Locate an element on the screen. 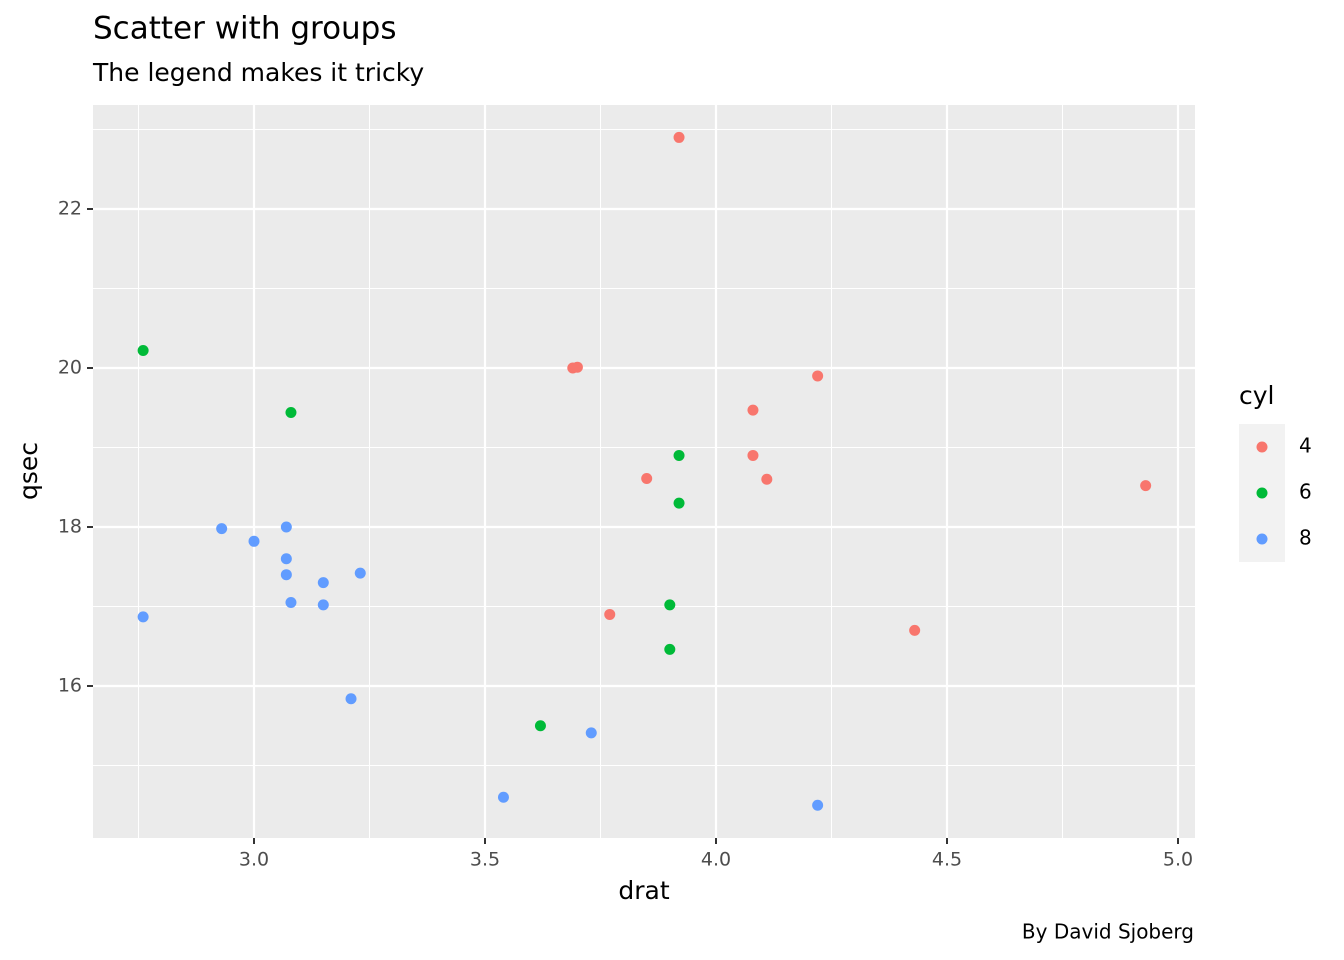 The width and height of the screenshot is (1344, 960). y-tick-label: 20 is located at coordinates (70, 367).